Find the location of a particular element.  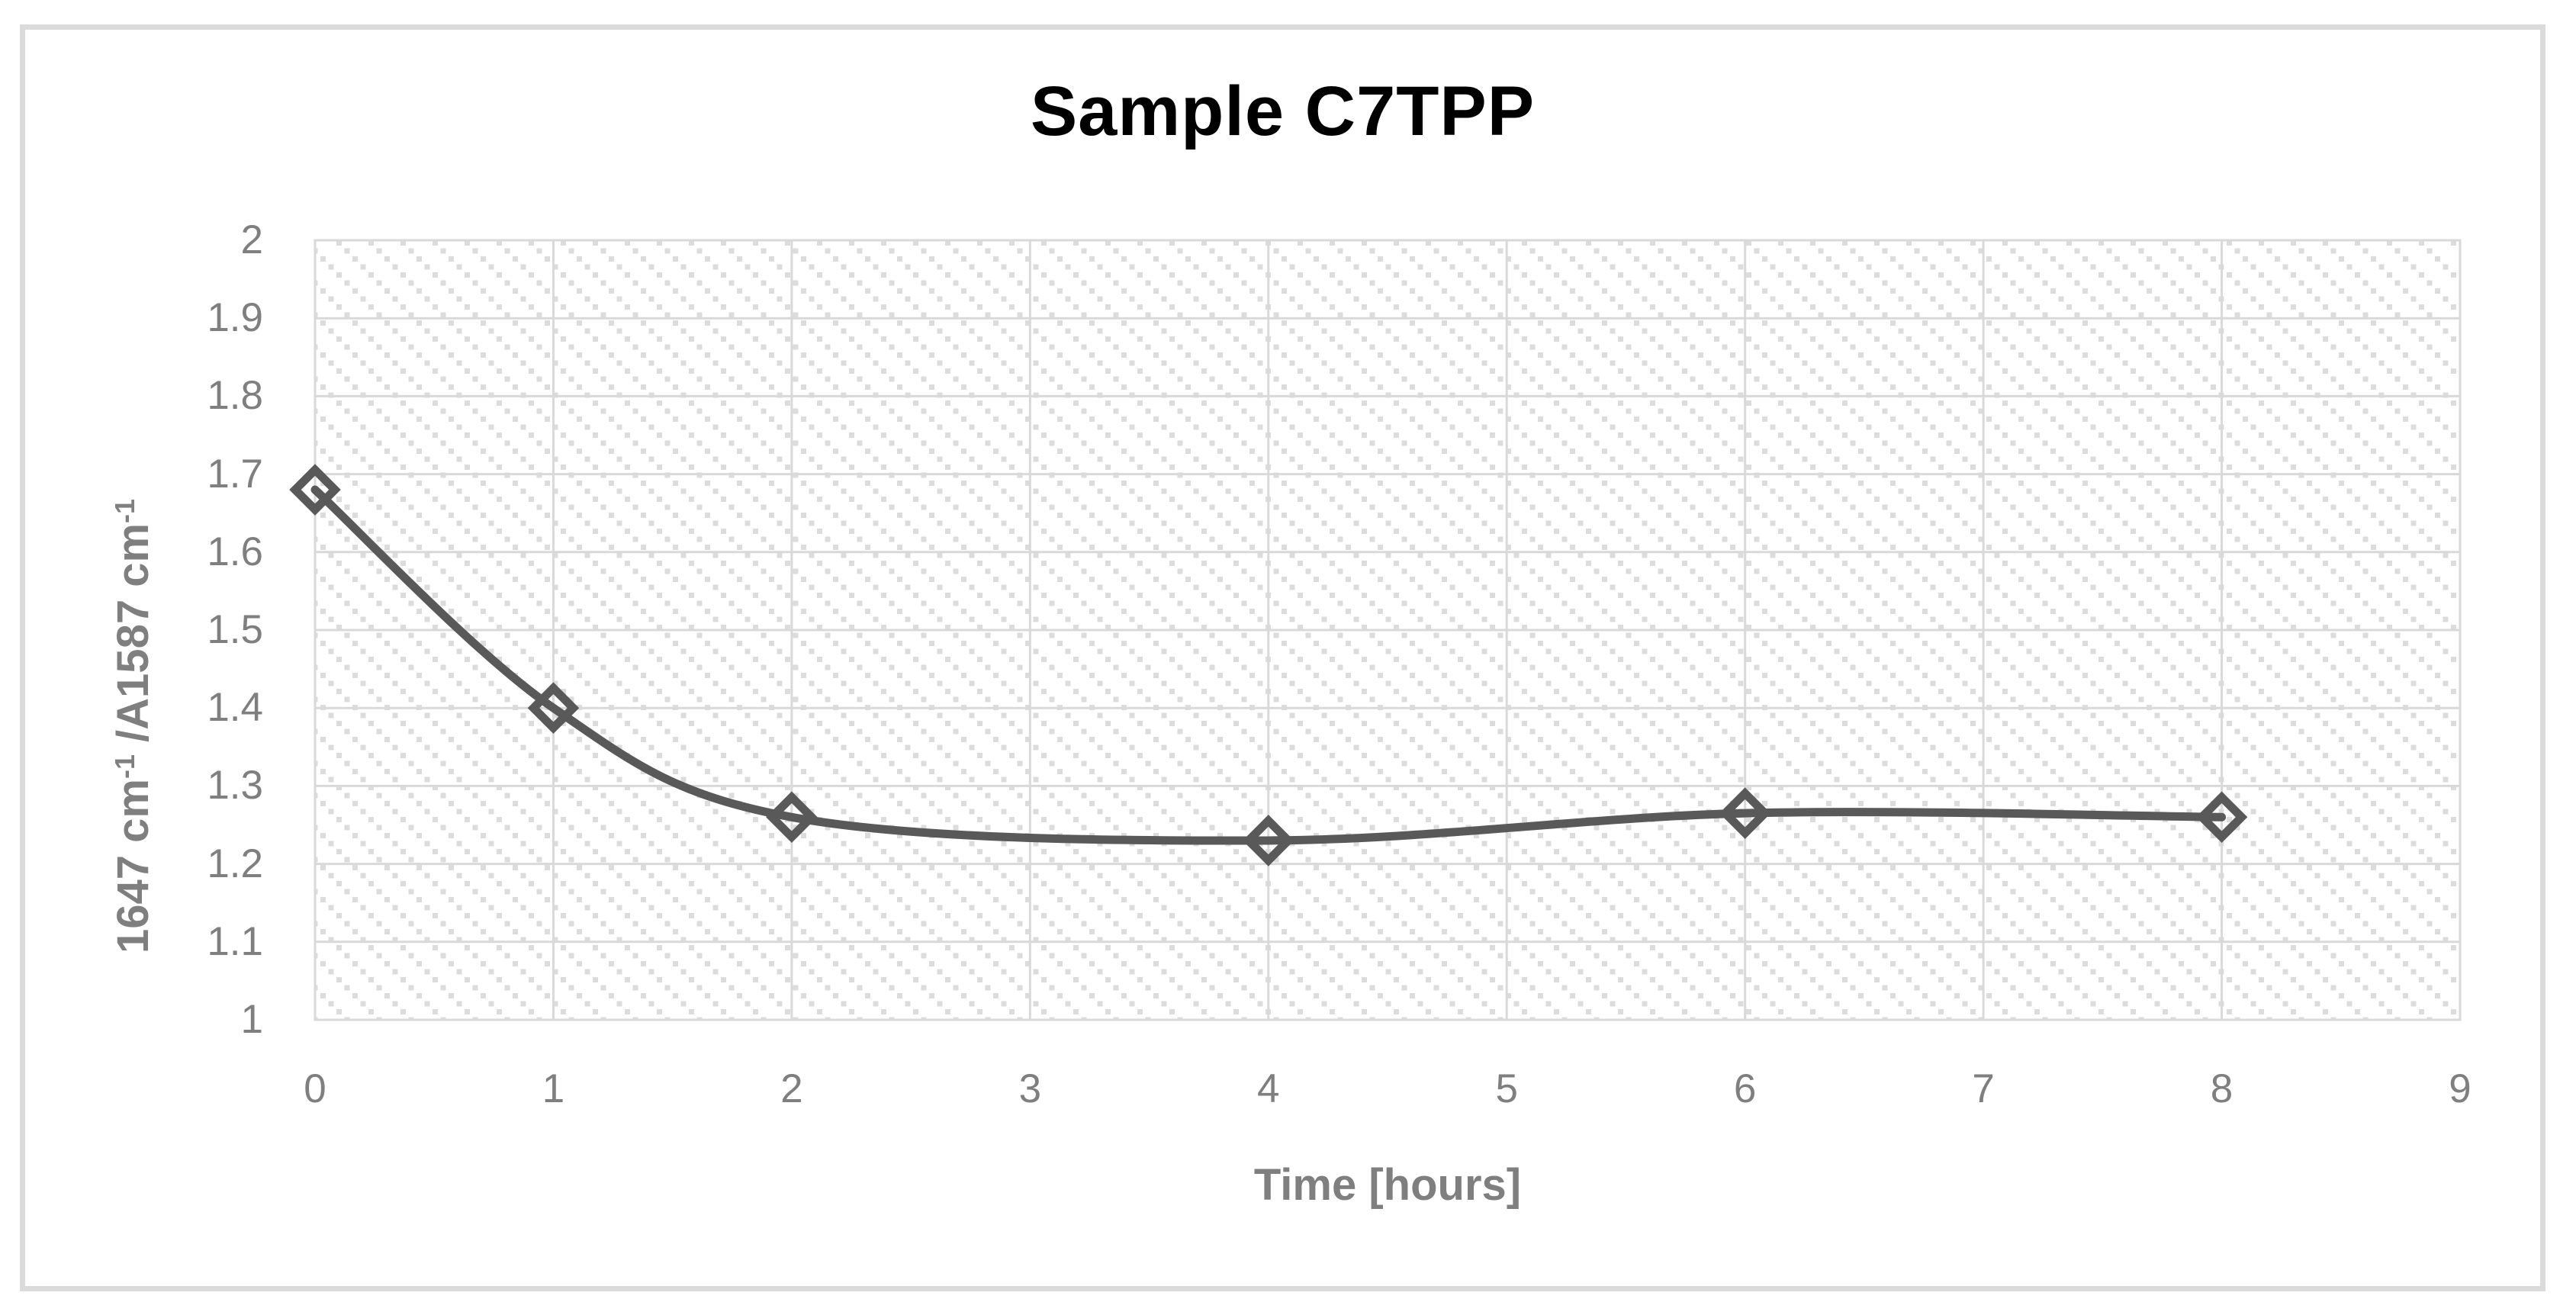

chart-title: Sample C7TPP is located at coordinates (1283, 111).